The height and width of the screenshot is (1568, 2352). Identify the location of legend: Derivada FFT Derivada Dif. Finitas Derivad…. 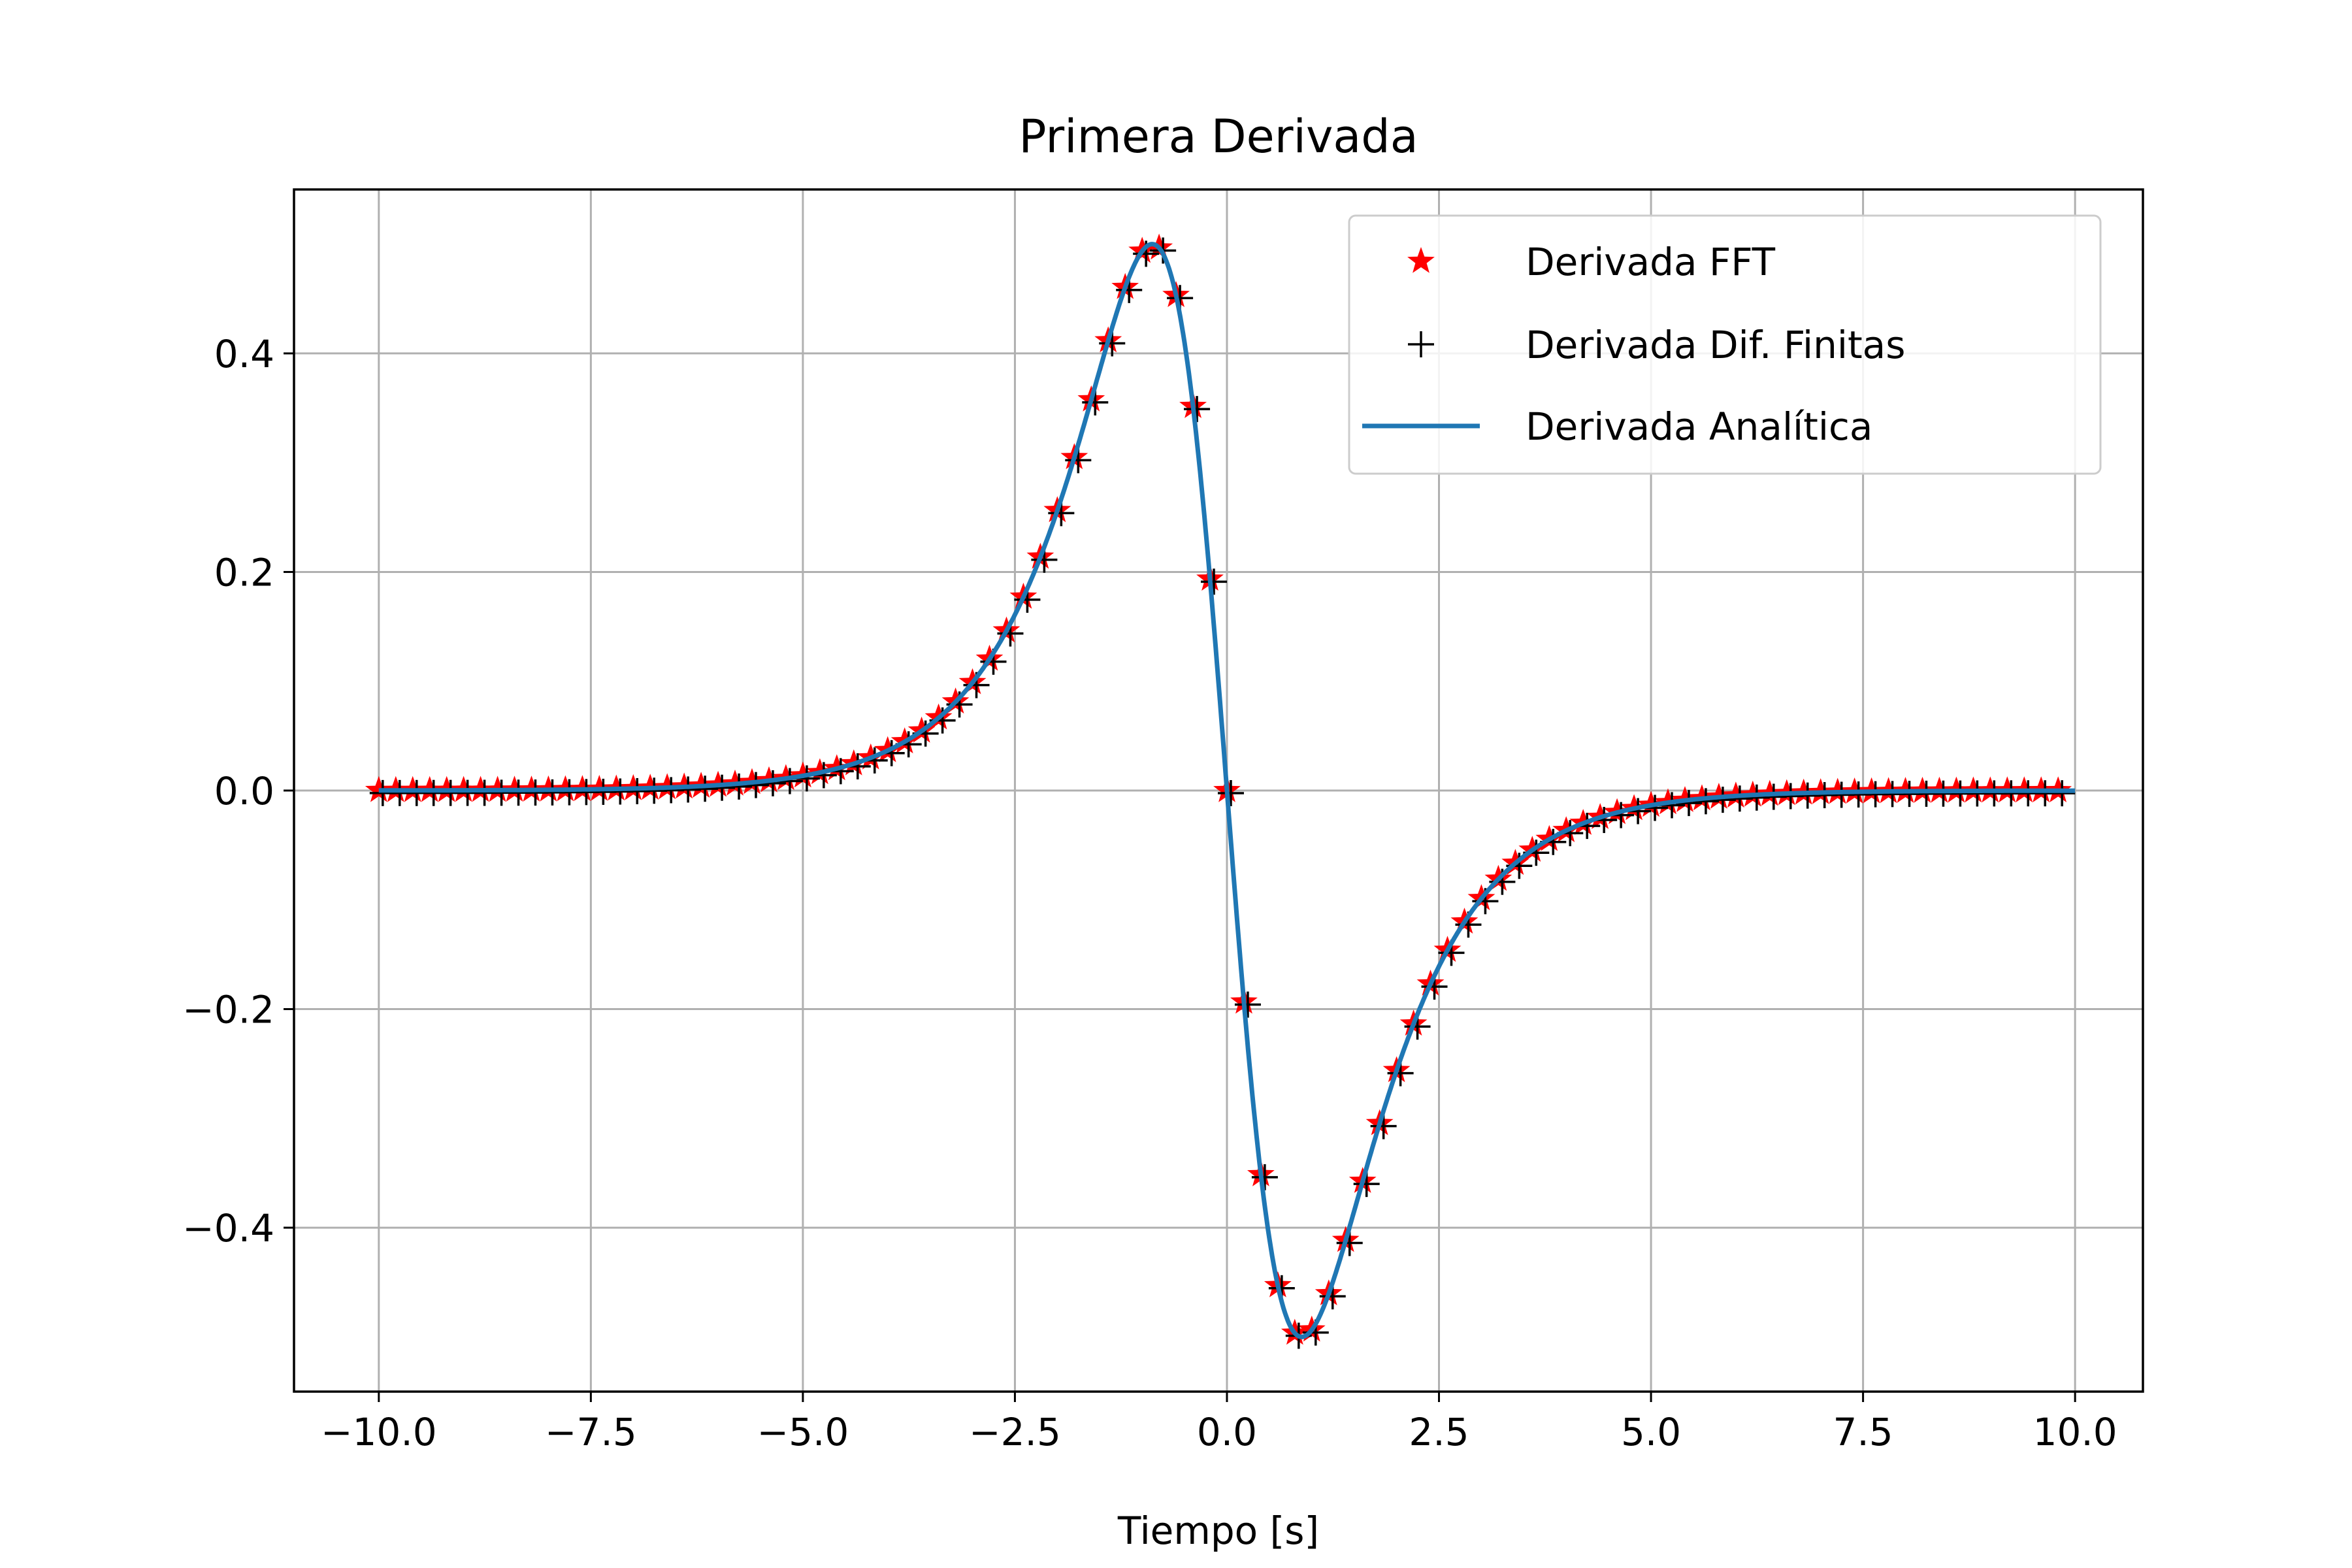
(1725, 344).